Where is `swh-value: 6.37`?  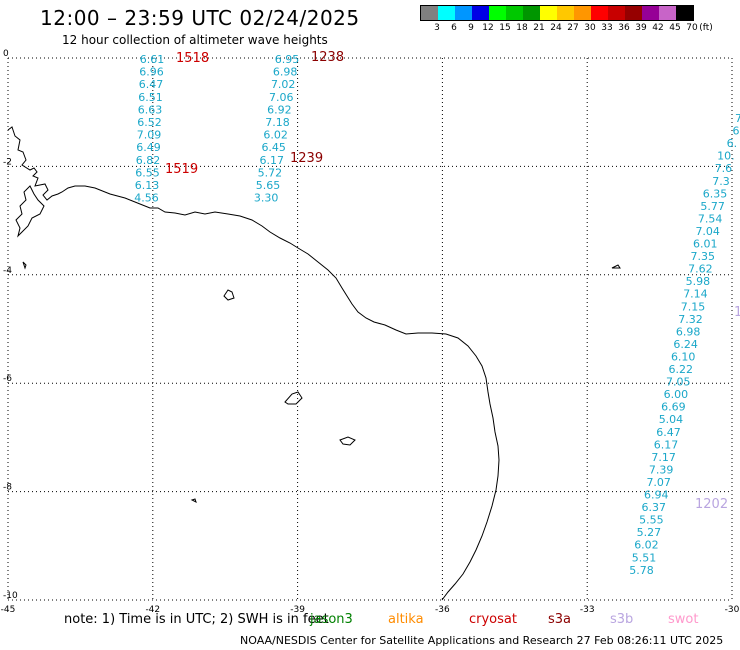 swh-value: 6.37 is located at coordinates (654, 507).